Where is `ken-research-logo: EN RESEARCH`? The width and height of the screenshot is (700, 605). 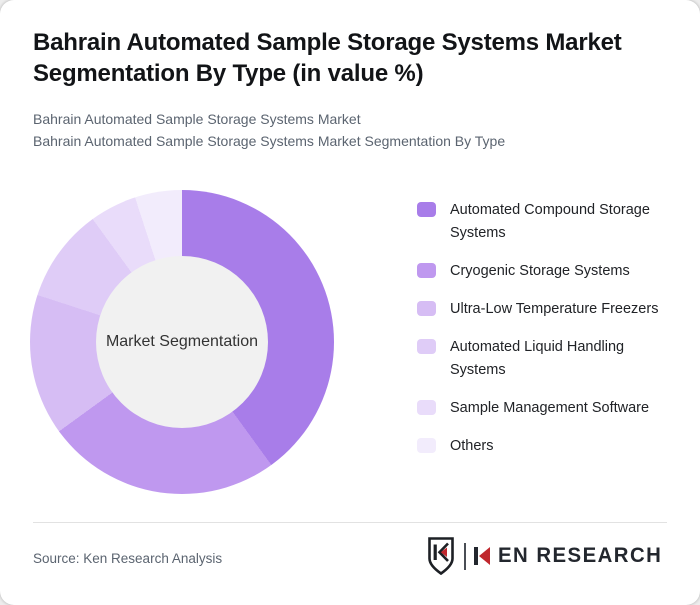
ken-research-logo: EN RESEARCH is located at coordinates (546, 556).